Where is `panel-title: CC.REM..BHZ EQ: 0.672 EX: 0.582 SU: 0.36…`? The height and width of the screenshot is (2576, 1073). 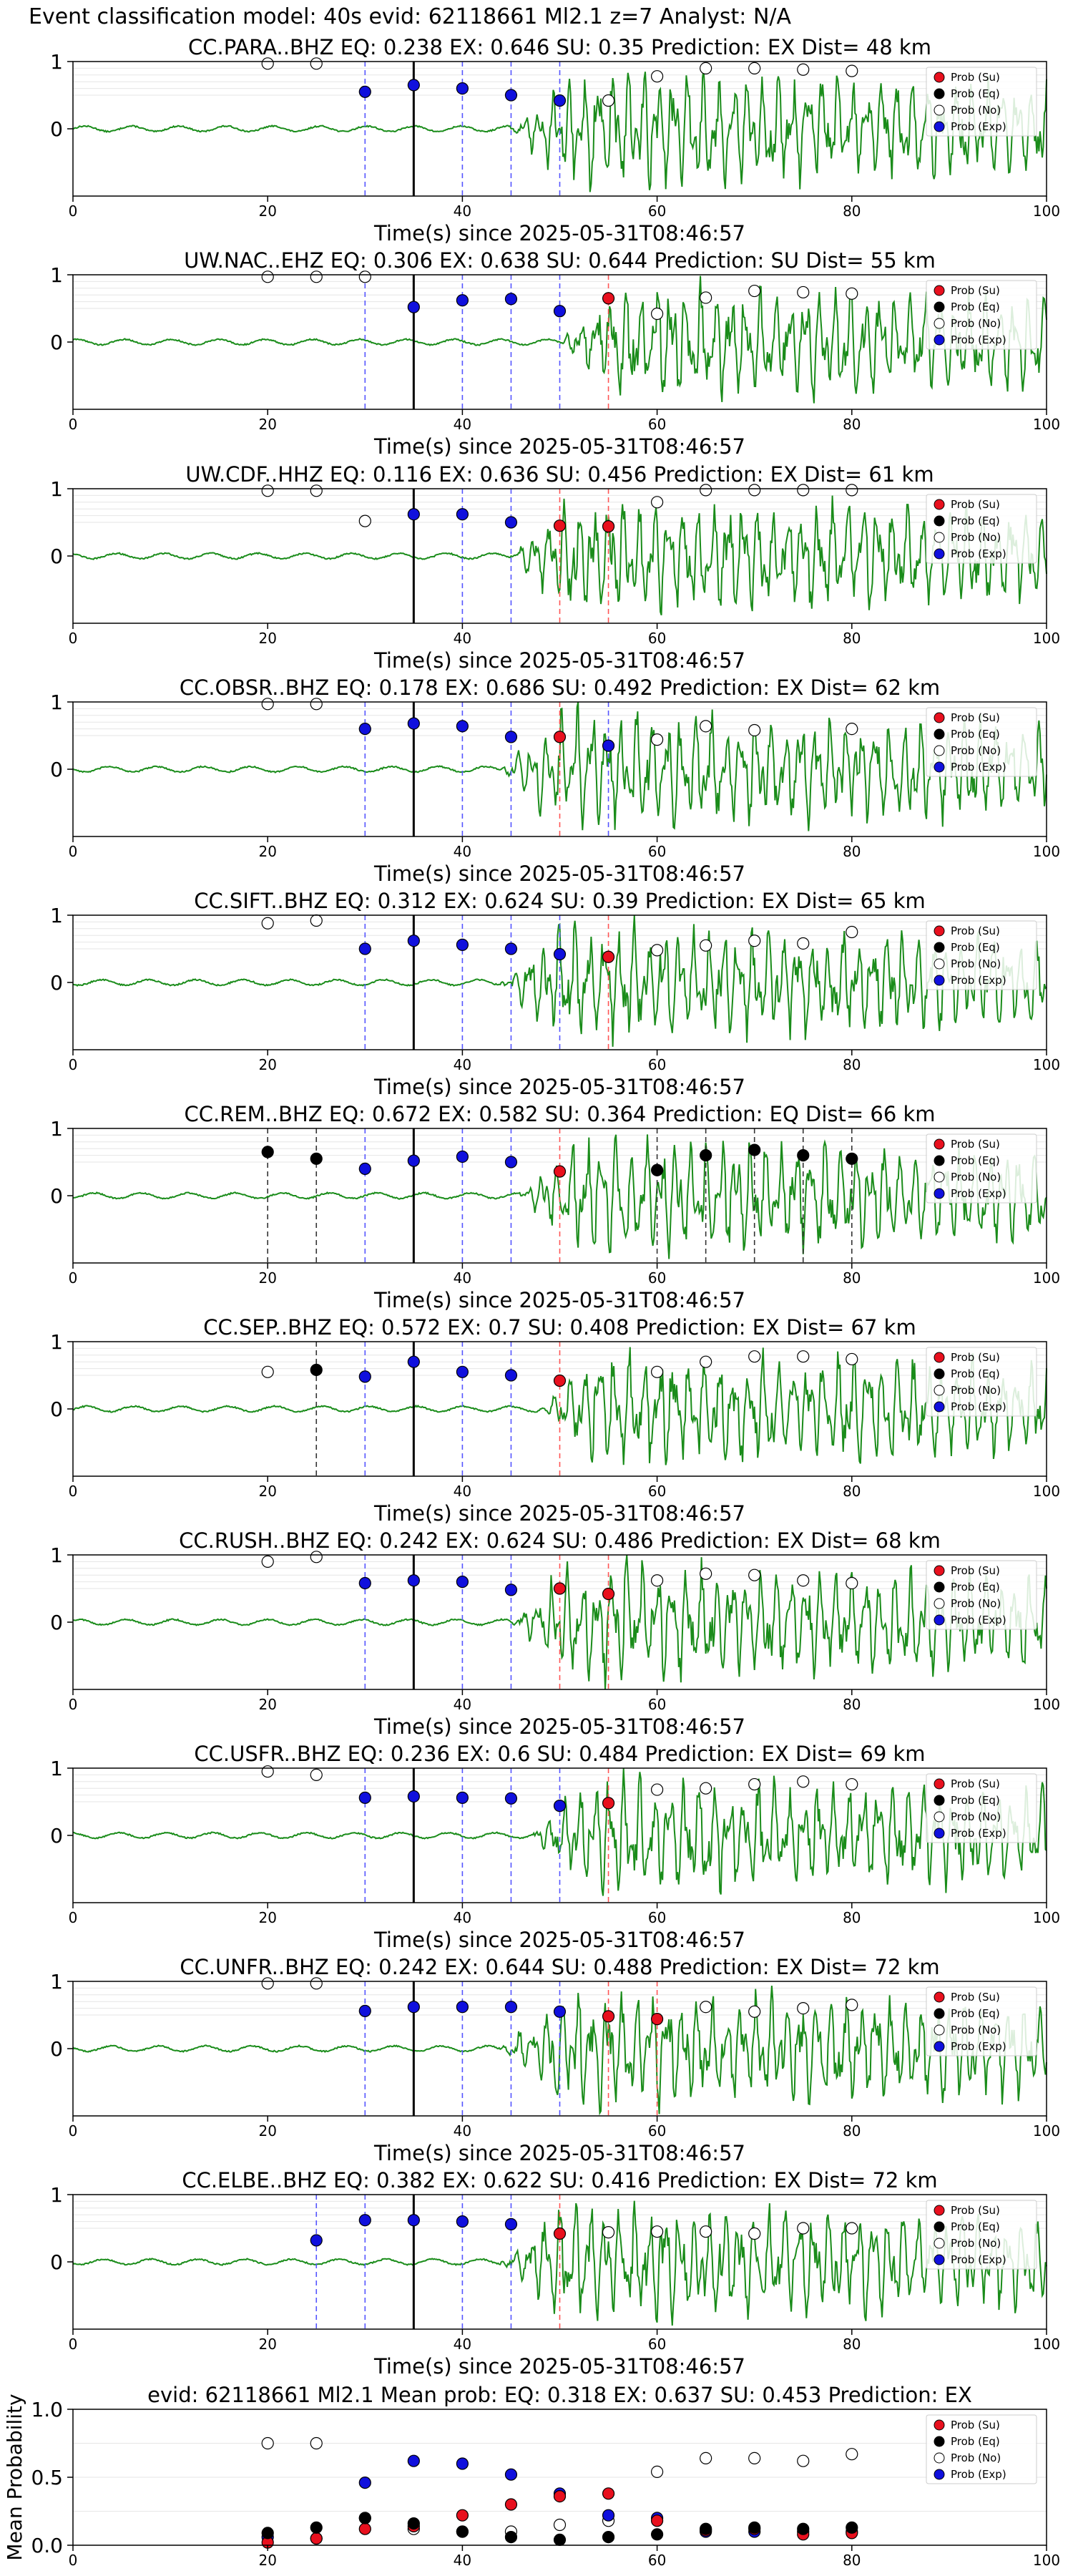
panel-title: CC.REM..BHZ EQ: 0.672 EX: 0.582 SU: 0.36… is located at coordinates (559, 1114).